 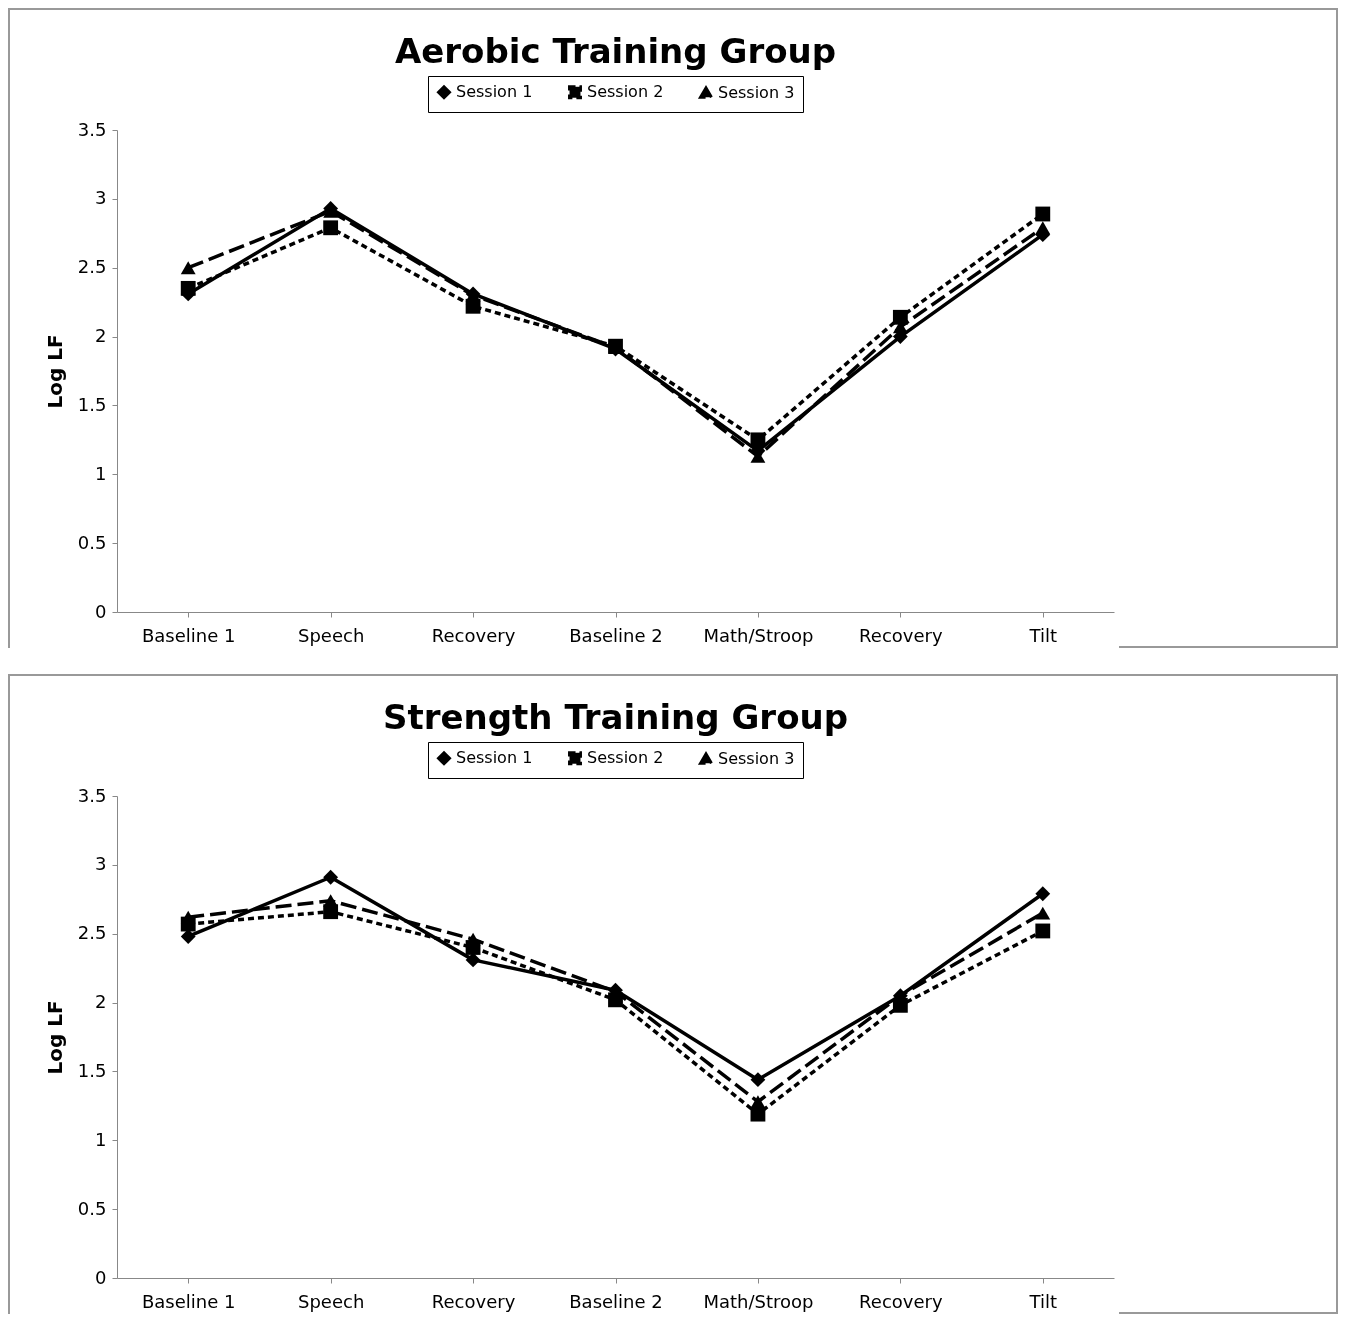 What do you see at coordinates (615, 716) in the screenshot?
I see `chart-title: Strength Training Group` at bounding box center [615, 716].